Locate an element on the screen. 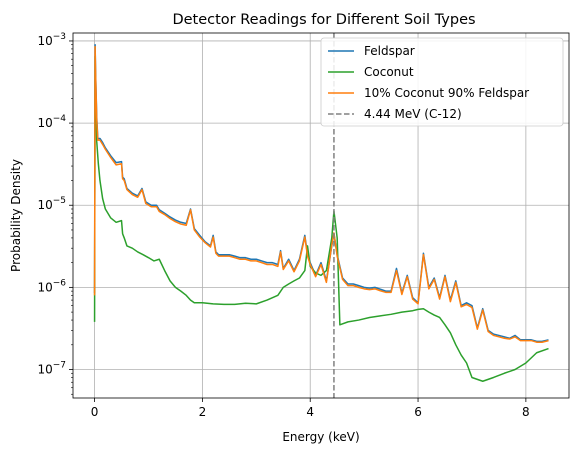  legend-box is located at coordinates (442, 82).